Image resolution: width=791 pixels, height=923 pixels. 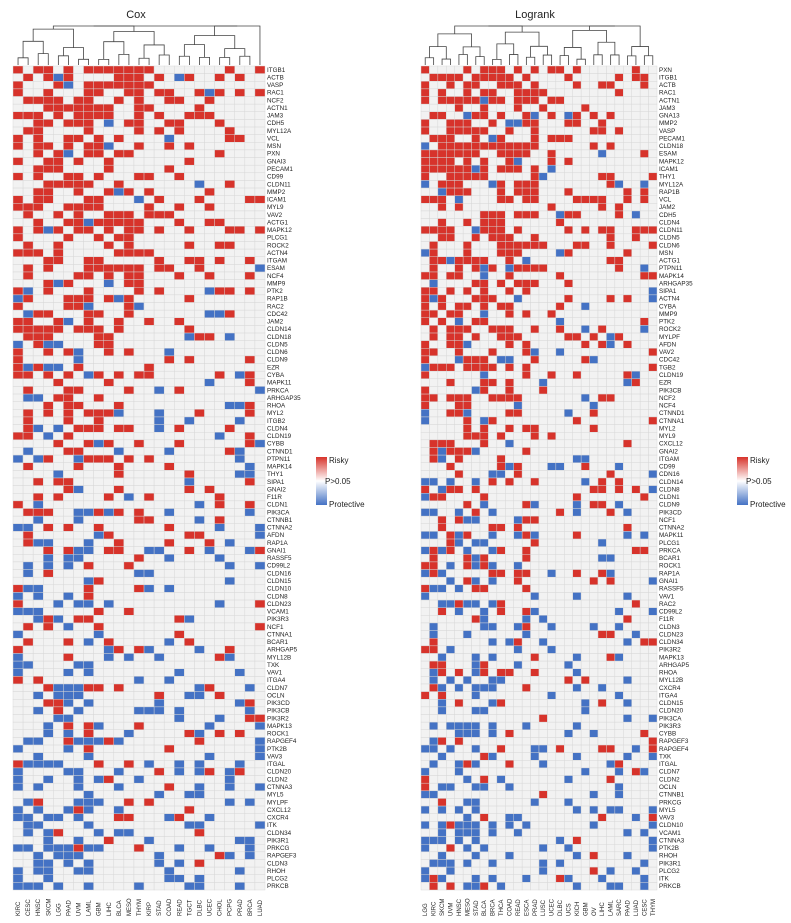 What do you see at coordinates (120, 908) in the screenshot?
I see `cancer-label: BLCA` at bounding box center [120, 908].